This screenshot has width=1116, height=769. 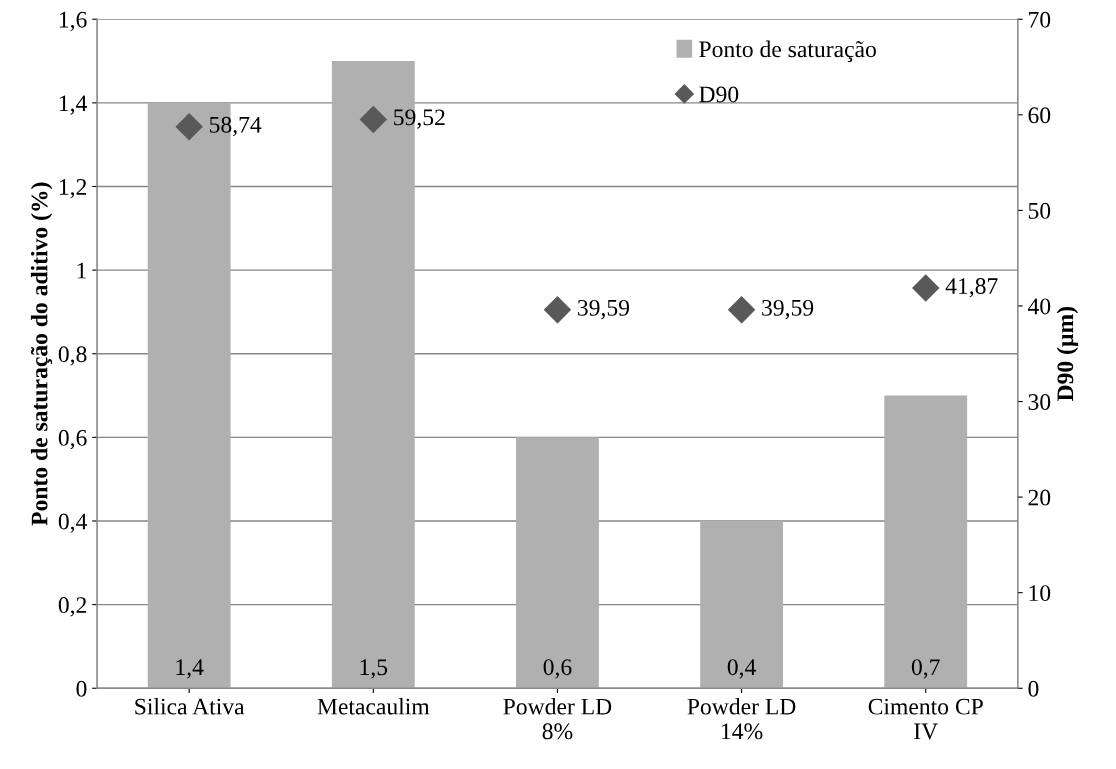 What do you see at coordinates (72, 607) in the screenshot?
I see `y-tick-label: 0,2` at bounding box center [72, 607].